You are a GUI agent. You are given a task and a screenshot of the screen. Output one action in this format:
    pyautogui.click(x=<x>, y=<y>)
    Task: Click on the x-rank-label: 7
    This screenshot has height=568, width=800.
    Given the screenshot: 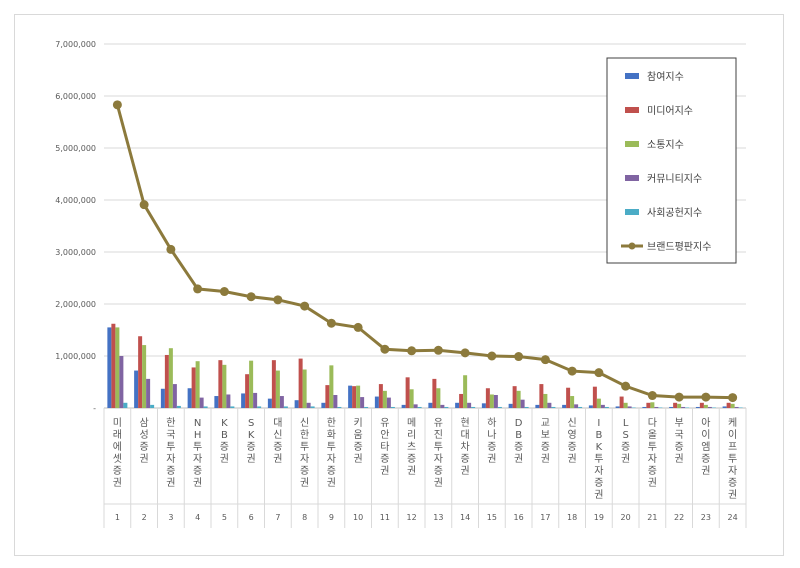 What is the action you would take?
    pyautogui.click(x=277, y=517)
    